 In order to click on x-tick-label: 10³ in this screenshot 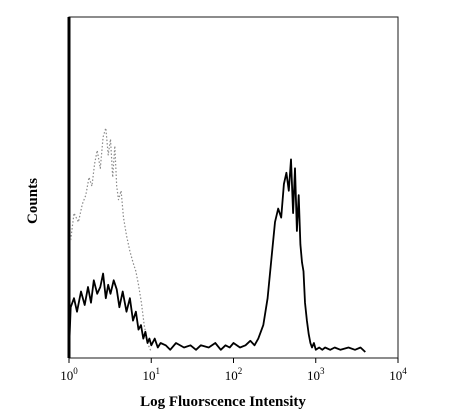, I will do `click(316, 374)`.